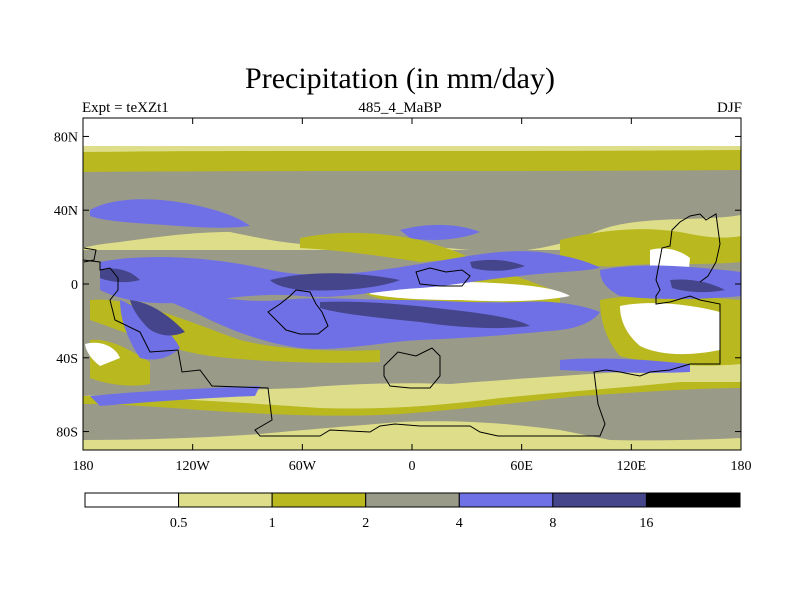 This screenshot has width=800, height=600. Describe the element at coordinates (179, 523) in the screenshot. I see `colorbar-label: 0.5` at that location.